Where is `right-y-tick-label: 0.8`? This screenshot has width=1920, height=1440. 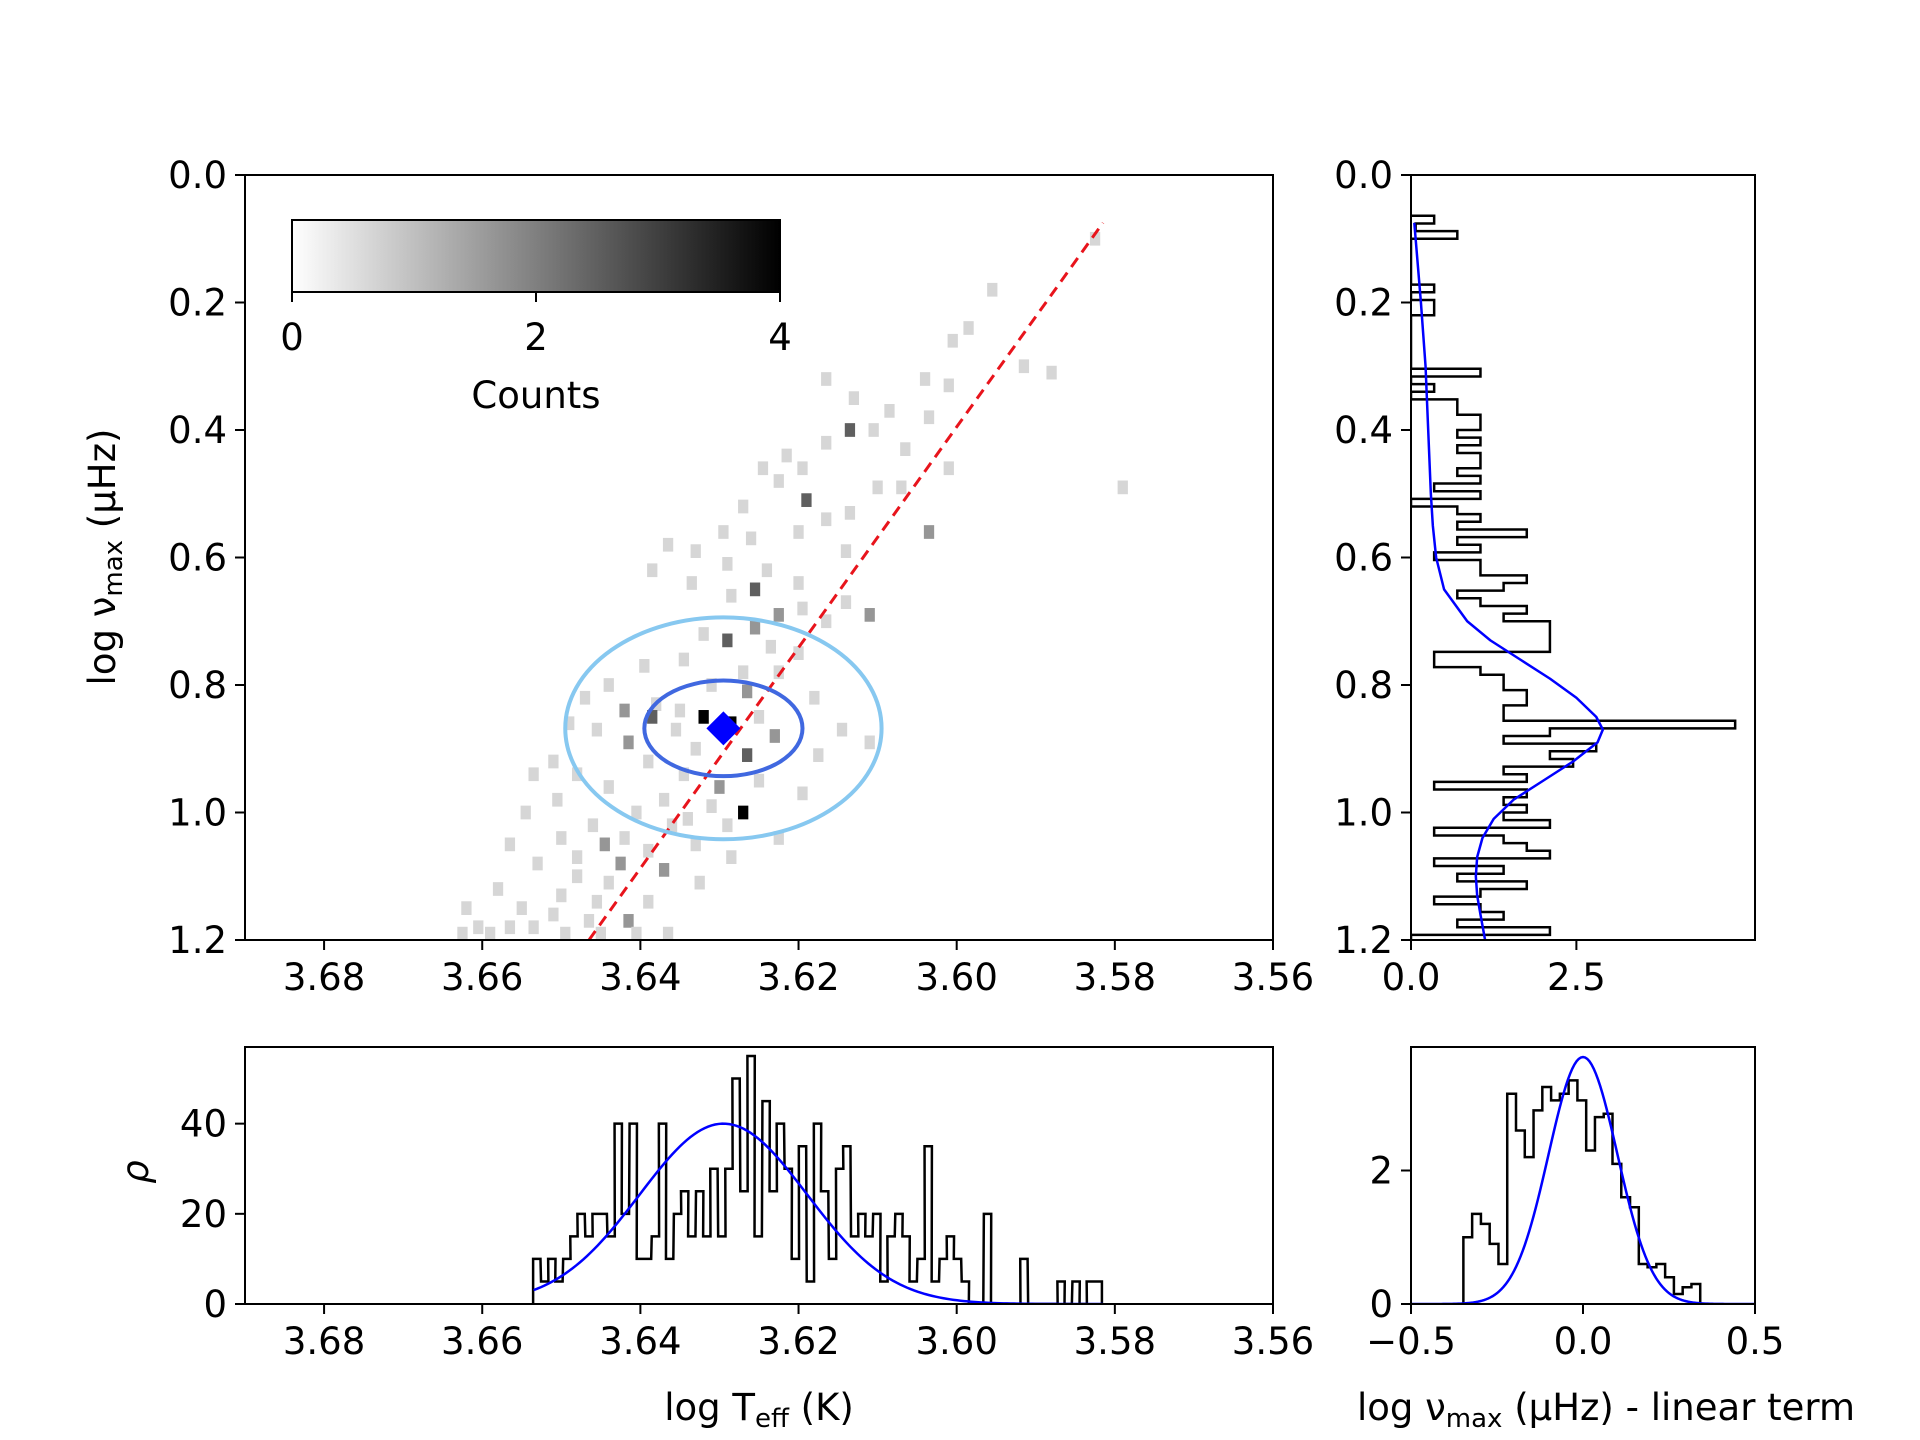 right-y-tick-label: 0.8 is located at coordinates (1363, 685).